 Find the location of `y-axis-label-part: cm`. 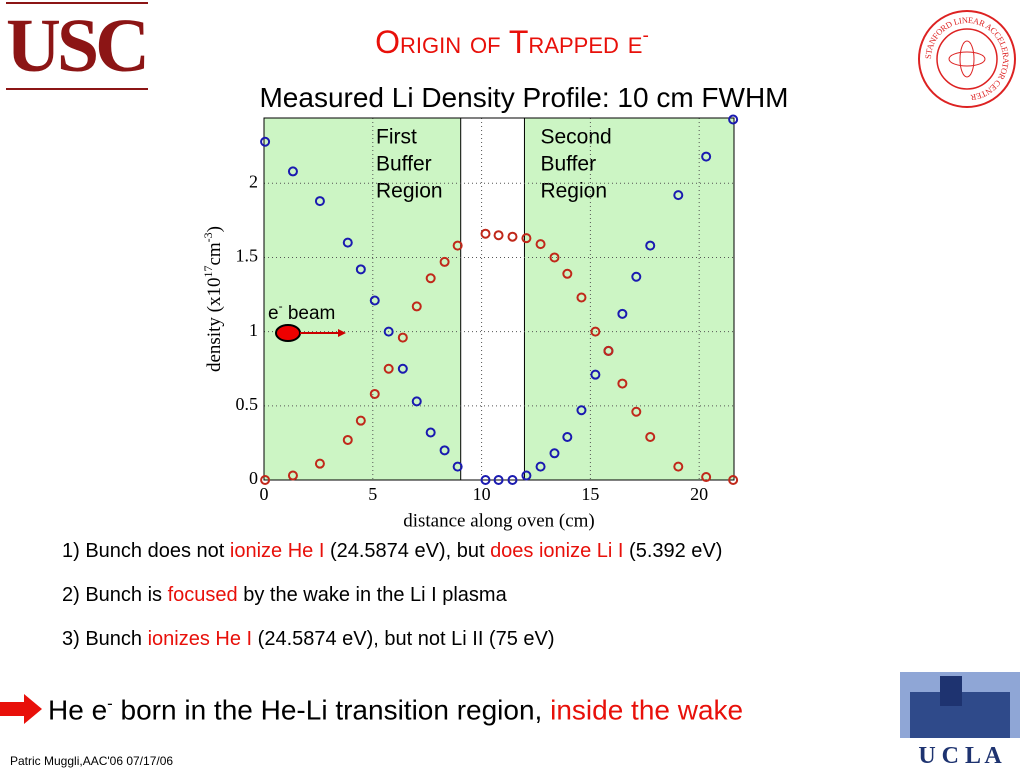

y-axis-label-part: cm is located at coordinates (214, 253).